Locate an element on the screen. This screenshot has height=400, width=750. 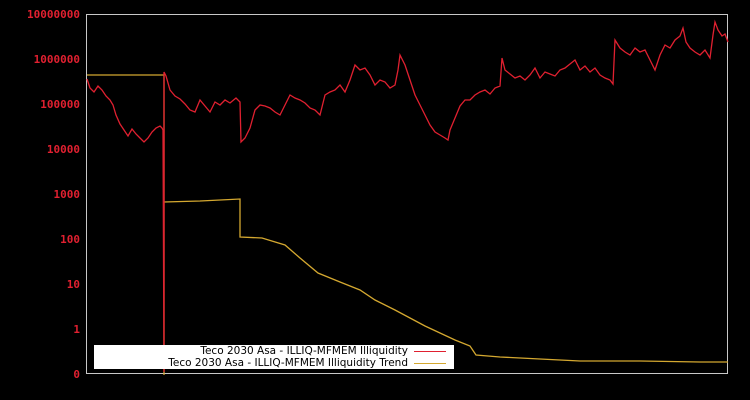
y-tick-label: 1000000 is located at coordinates (56, 59).